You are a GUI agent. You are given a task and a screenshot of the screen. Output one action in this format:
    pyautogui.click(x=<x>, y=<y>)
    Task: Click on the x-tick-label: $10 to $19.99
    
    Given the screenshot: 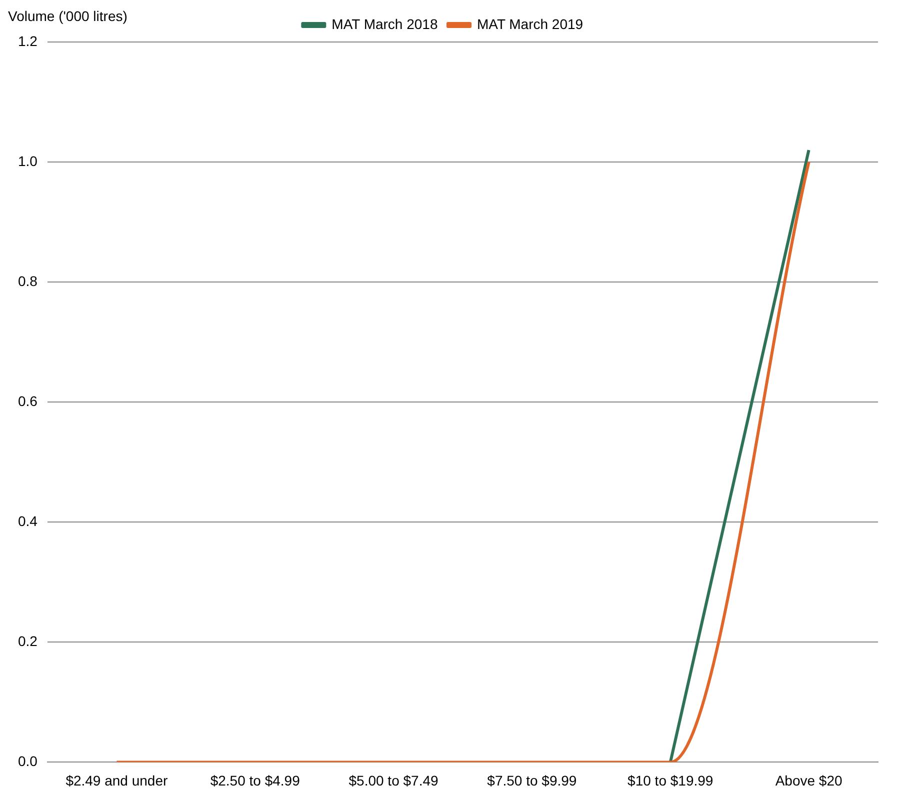 What is the action you would take?
    pyautogui.click(x=671, y=780)
    